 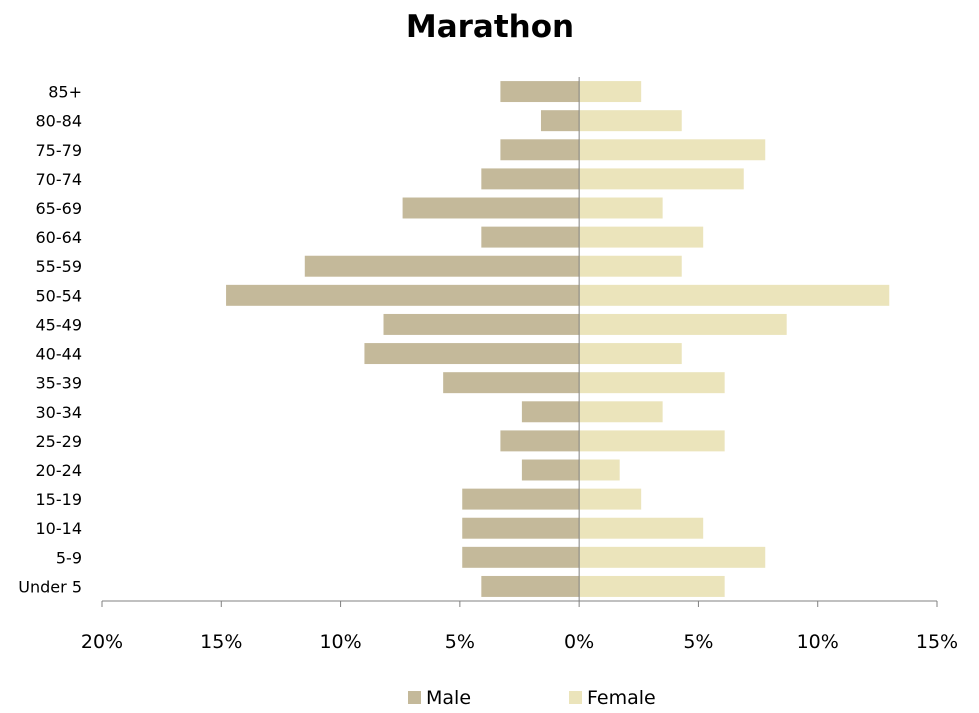 What do you see at coordinates (59, 383) in the screenshot?
I see `category-label-7: 35-39` at bounding box center [59, 383].